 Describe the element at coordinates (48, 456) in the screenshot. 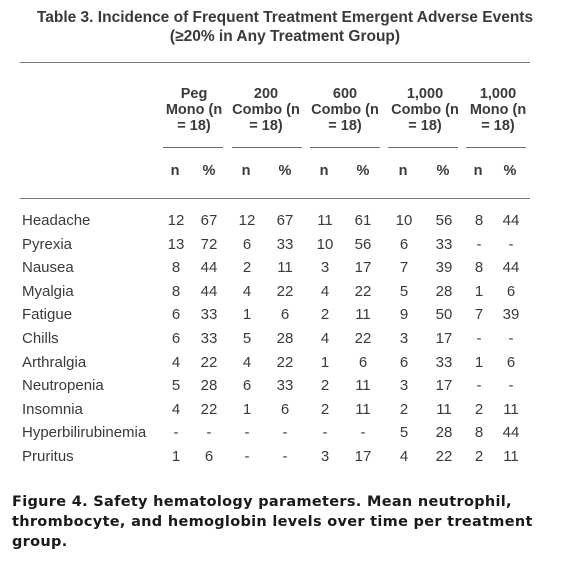

I see `row-label: Pruritus` at that location.